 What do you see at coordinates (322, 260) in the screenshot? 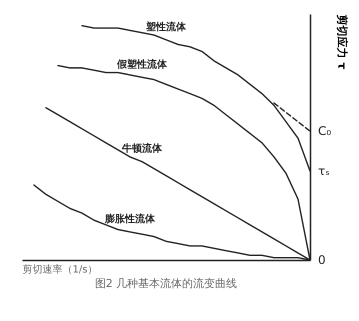
I see `text: 0` at bounding box center [322, 260].